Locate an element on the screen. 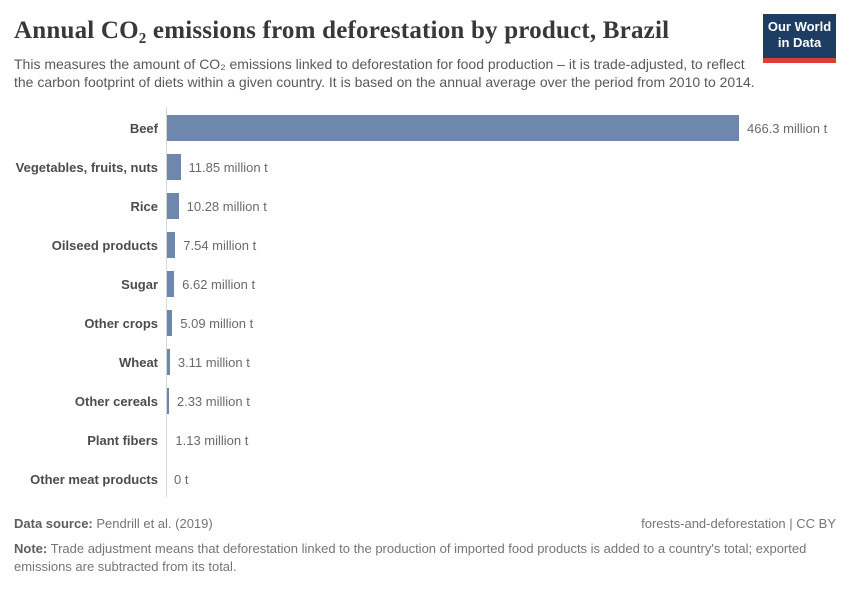  credit-license-link: CC BY is located at coordinates (816, 524).